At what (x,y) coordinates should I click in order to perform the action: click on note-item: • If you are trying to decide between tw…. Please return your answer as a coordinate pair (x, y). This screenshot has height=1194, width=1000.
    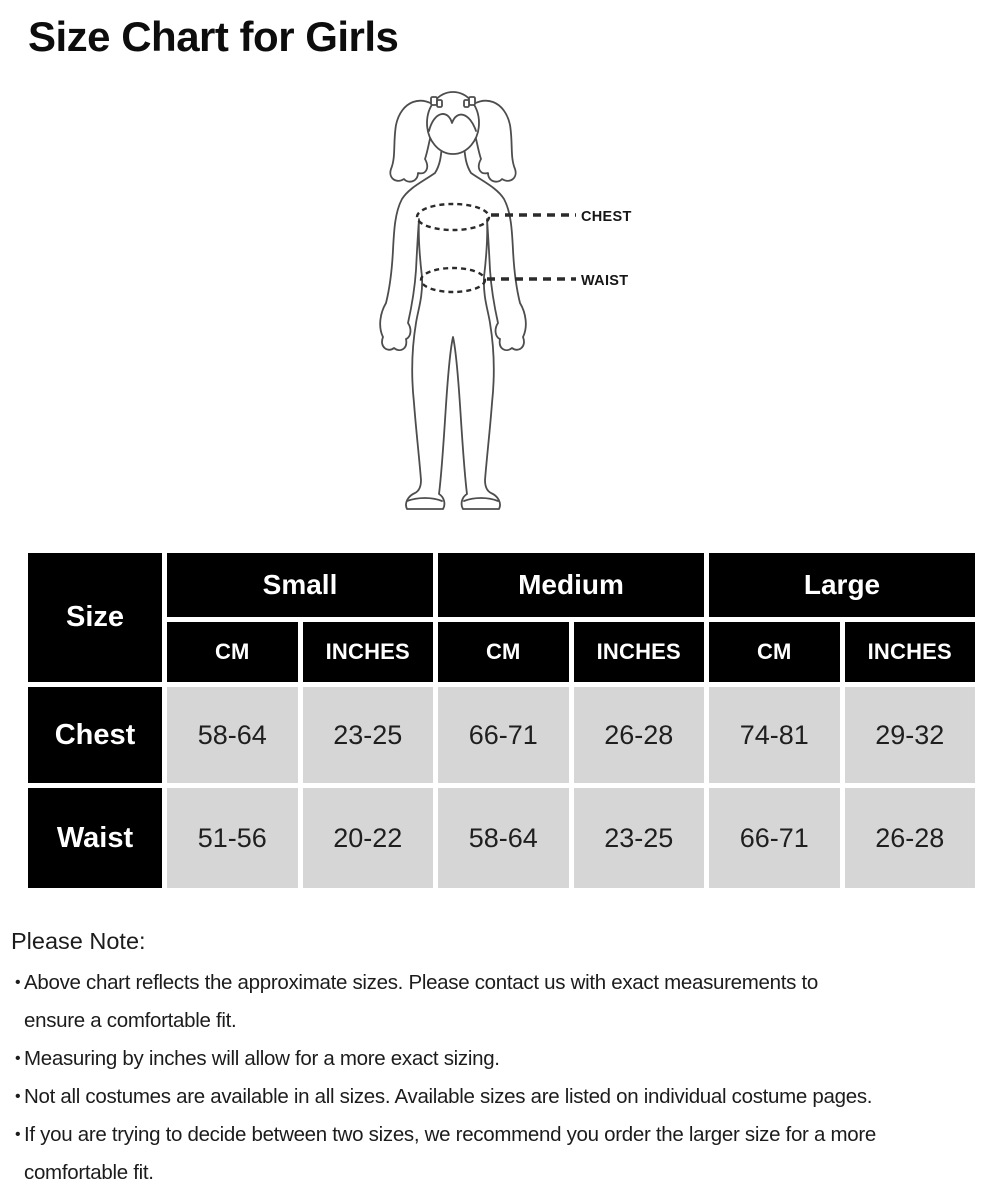
    Looking at the image, I should click on (498, 1135).